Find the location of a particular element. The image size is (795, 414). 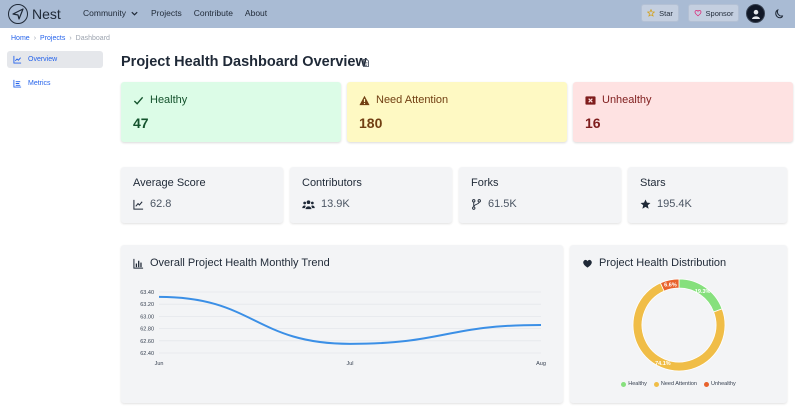

main-nav: Community Projects Contribute About is located at coordinates (181, 13).